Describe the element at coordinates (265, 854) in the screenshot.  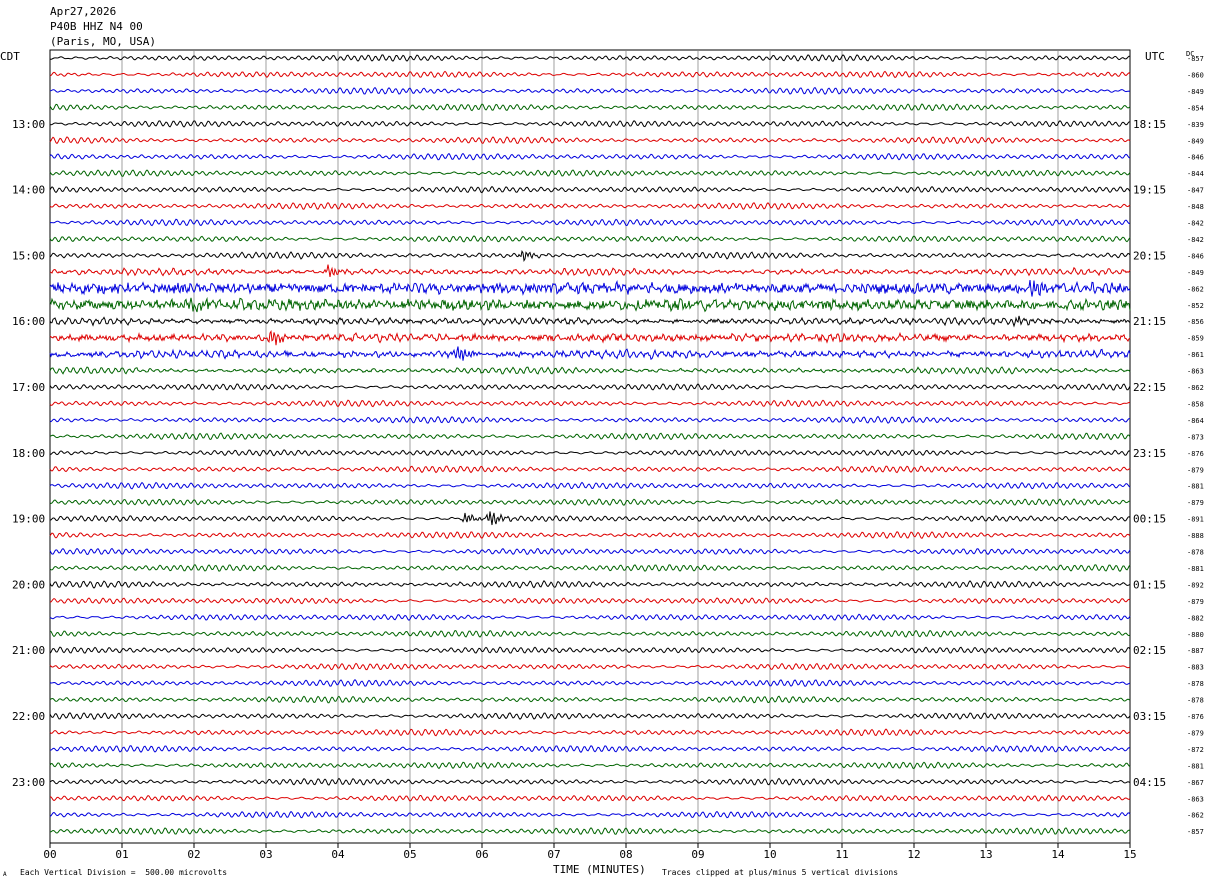
I see `x-tick-label: 03` at that location.